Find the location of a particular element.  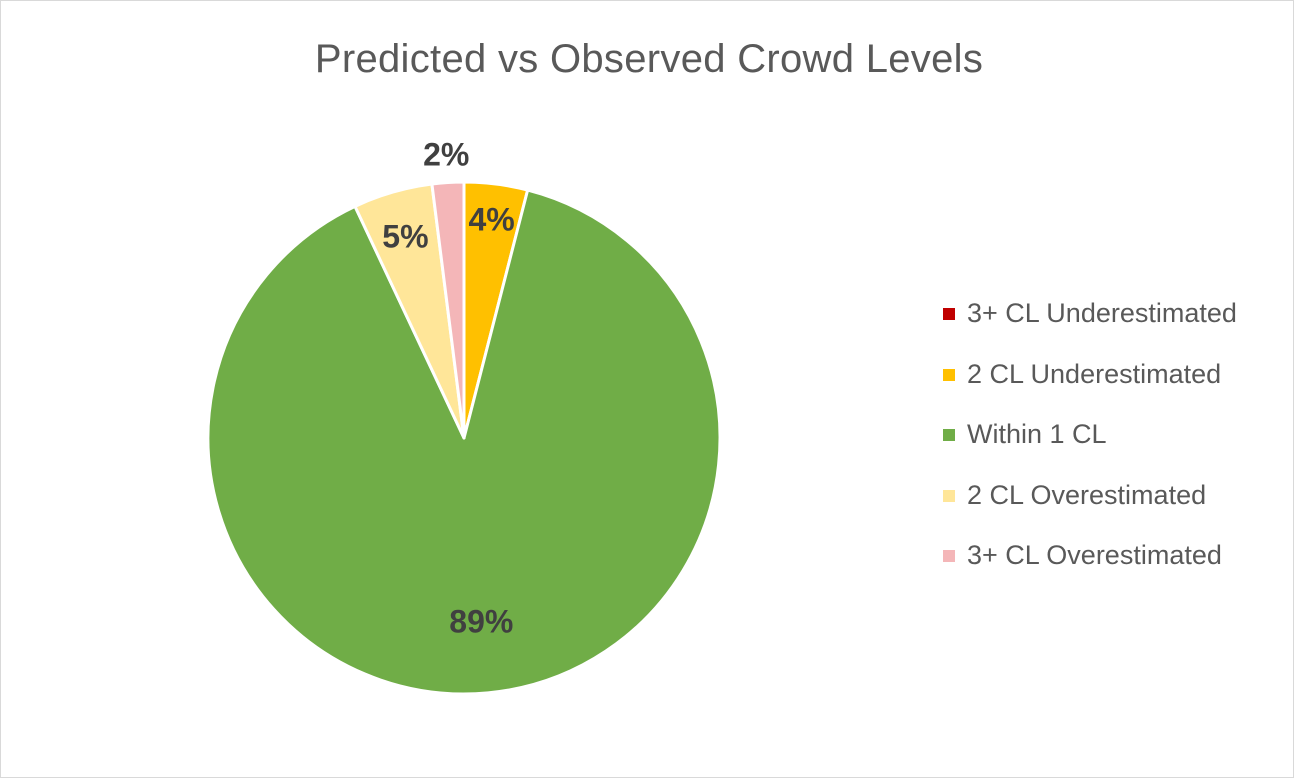

legend-item-2-cl-overestimated: 2 CL Overestimated is located at coordinates (1090, 506).